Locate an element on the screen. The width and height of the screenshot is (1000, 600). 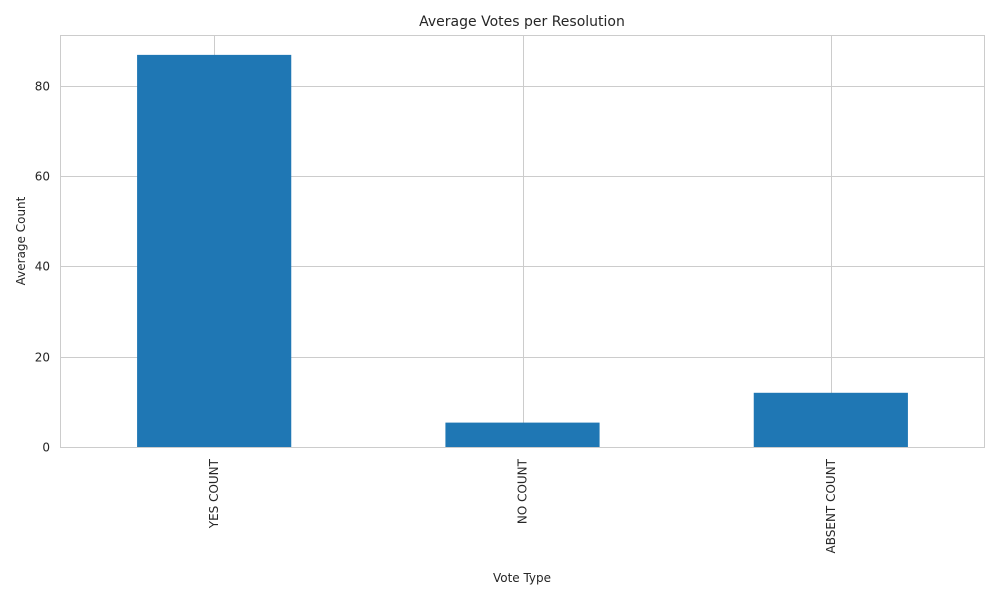
bar-absent-count is located at coordinates (830, 419).